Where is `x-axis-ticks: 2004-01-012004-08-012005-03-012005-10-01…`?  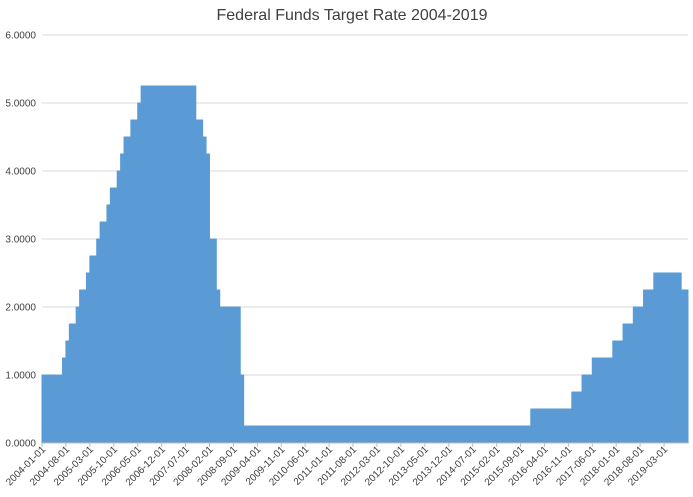 x-axis-ticks: 2004-01-012004-08-012005-03-012005-10-01… is located at coordinates (337, 465).